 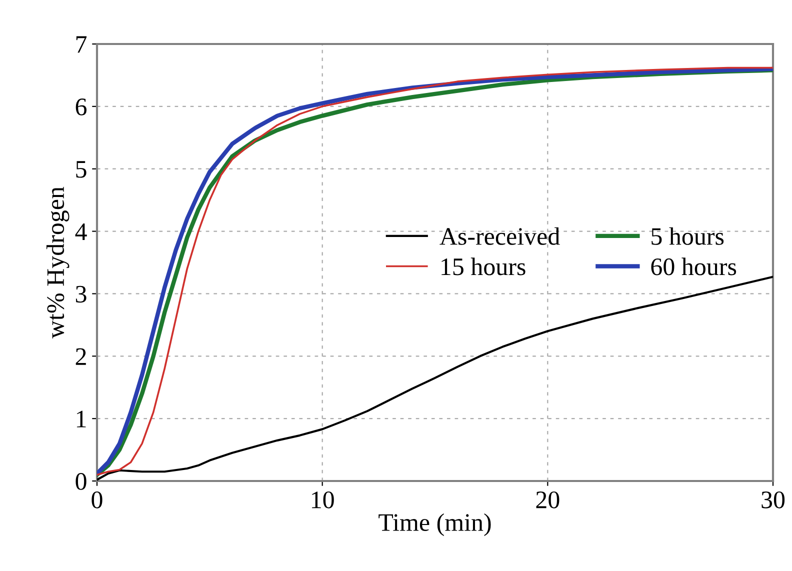 What do you see at coordinates (81, 481) in the screenshot?
I see `y-tick-label: 0` at bounding box center [81, 481].